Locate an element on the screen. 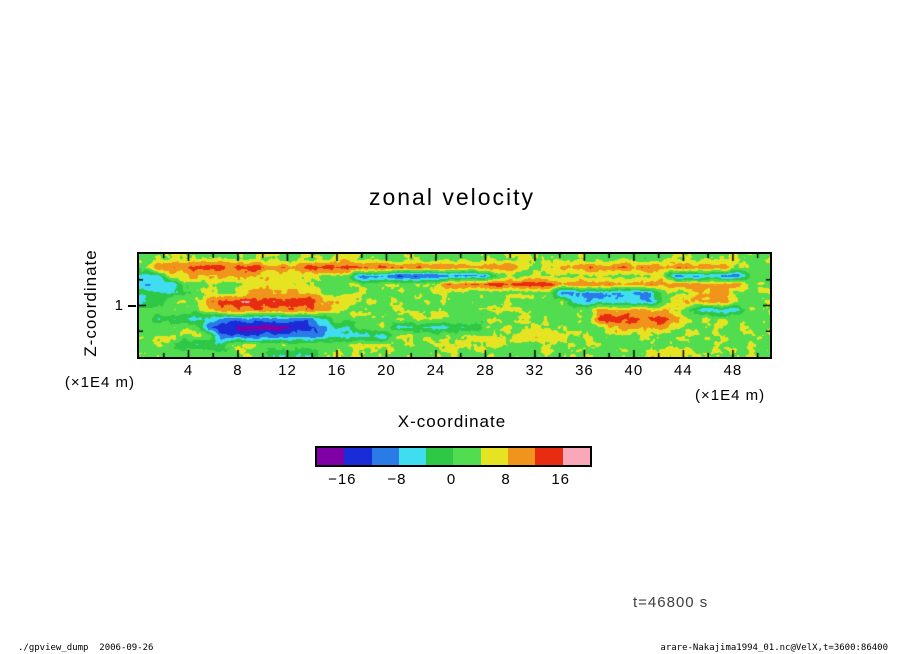  x-tick-label: 40 is located at coordinates (634, 370).